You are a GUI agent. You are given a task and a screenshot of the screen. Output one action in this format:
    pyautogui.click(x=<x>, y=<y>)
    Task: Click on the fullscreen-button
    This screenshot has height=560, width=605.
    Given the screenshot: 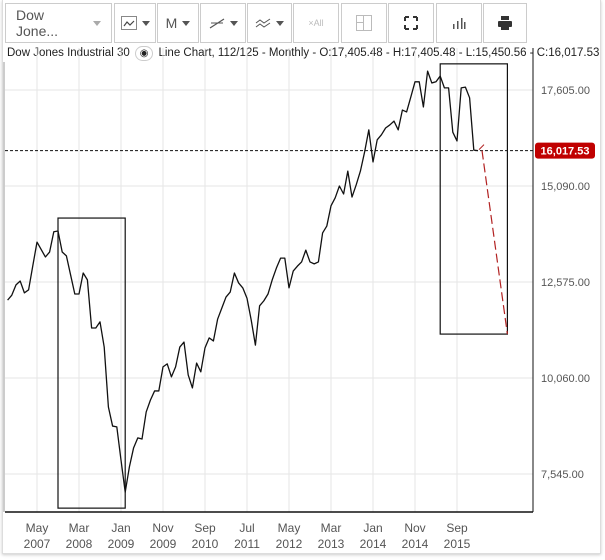 What is the action you would take?
    pyautogui.click(x=411, y=23)
    